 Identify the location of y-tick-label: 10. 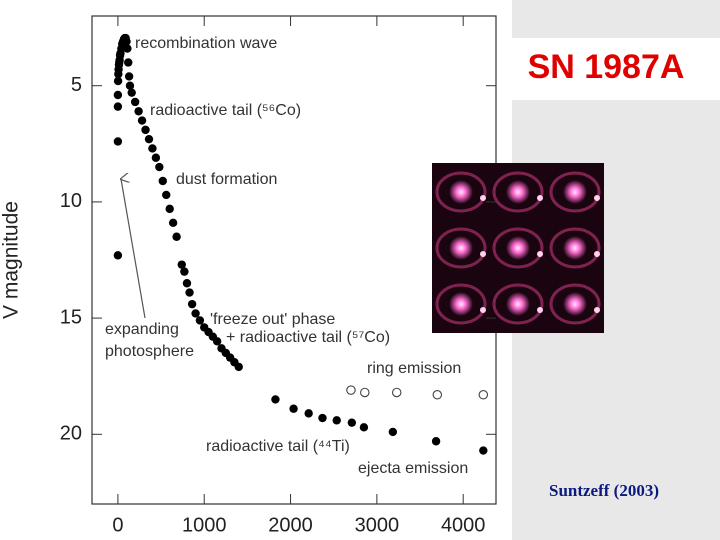
(71, 201).